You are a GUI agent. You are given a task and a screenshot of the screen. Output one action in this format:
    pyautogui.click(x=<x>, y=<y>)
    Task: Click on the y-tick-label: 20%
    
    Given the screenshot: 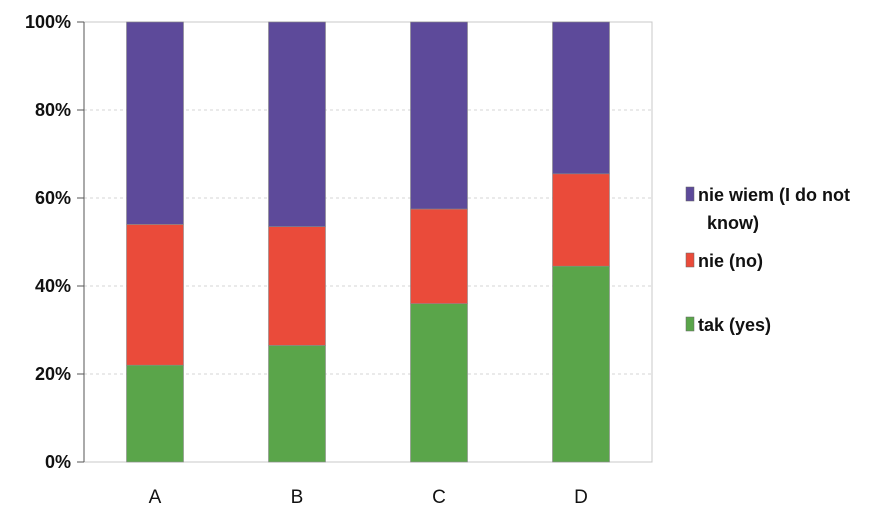 What is the action you would take?
    pyautogui.click(x=53, y=374)
    